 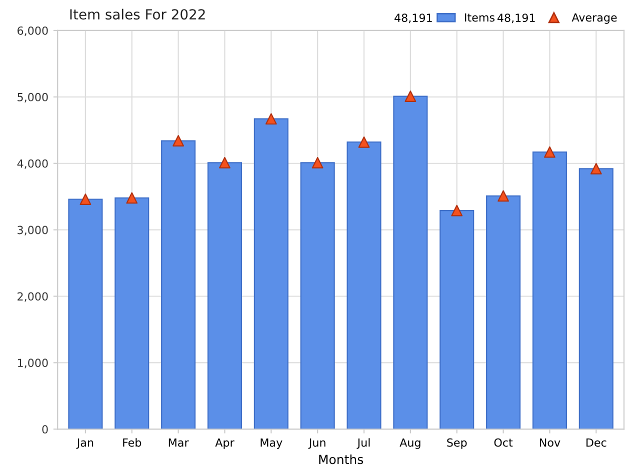 What do you see at coordinates (503, 442) in the screenshot?
I see `x-tick-label: Oct` at bounding box center [503, 442].